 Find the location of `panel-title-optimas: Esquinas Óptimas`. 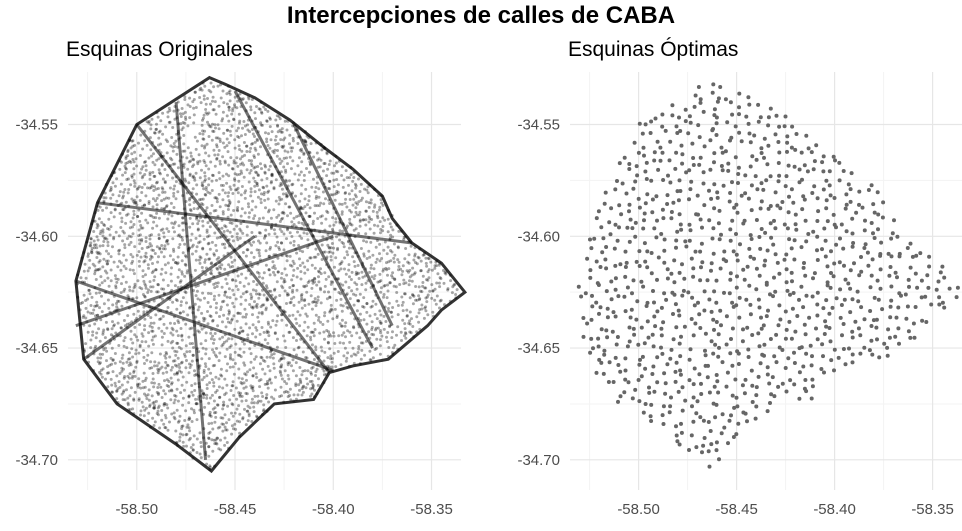

panel-title-optimas: Esquinas Óptimas is located at coordinates (653, 49).